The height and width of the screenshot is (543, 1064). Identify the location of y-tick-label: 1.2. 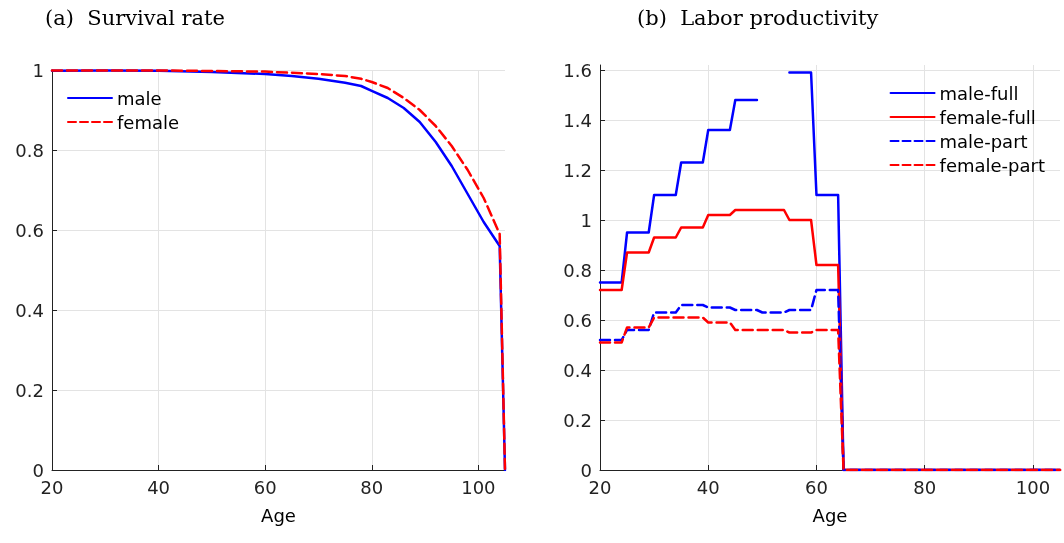
(577, 170).